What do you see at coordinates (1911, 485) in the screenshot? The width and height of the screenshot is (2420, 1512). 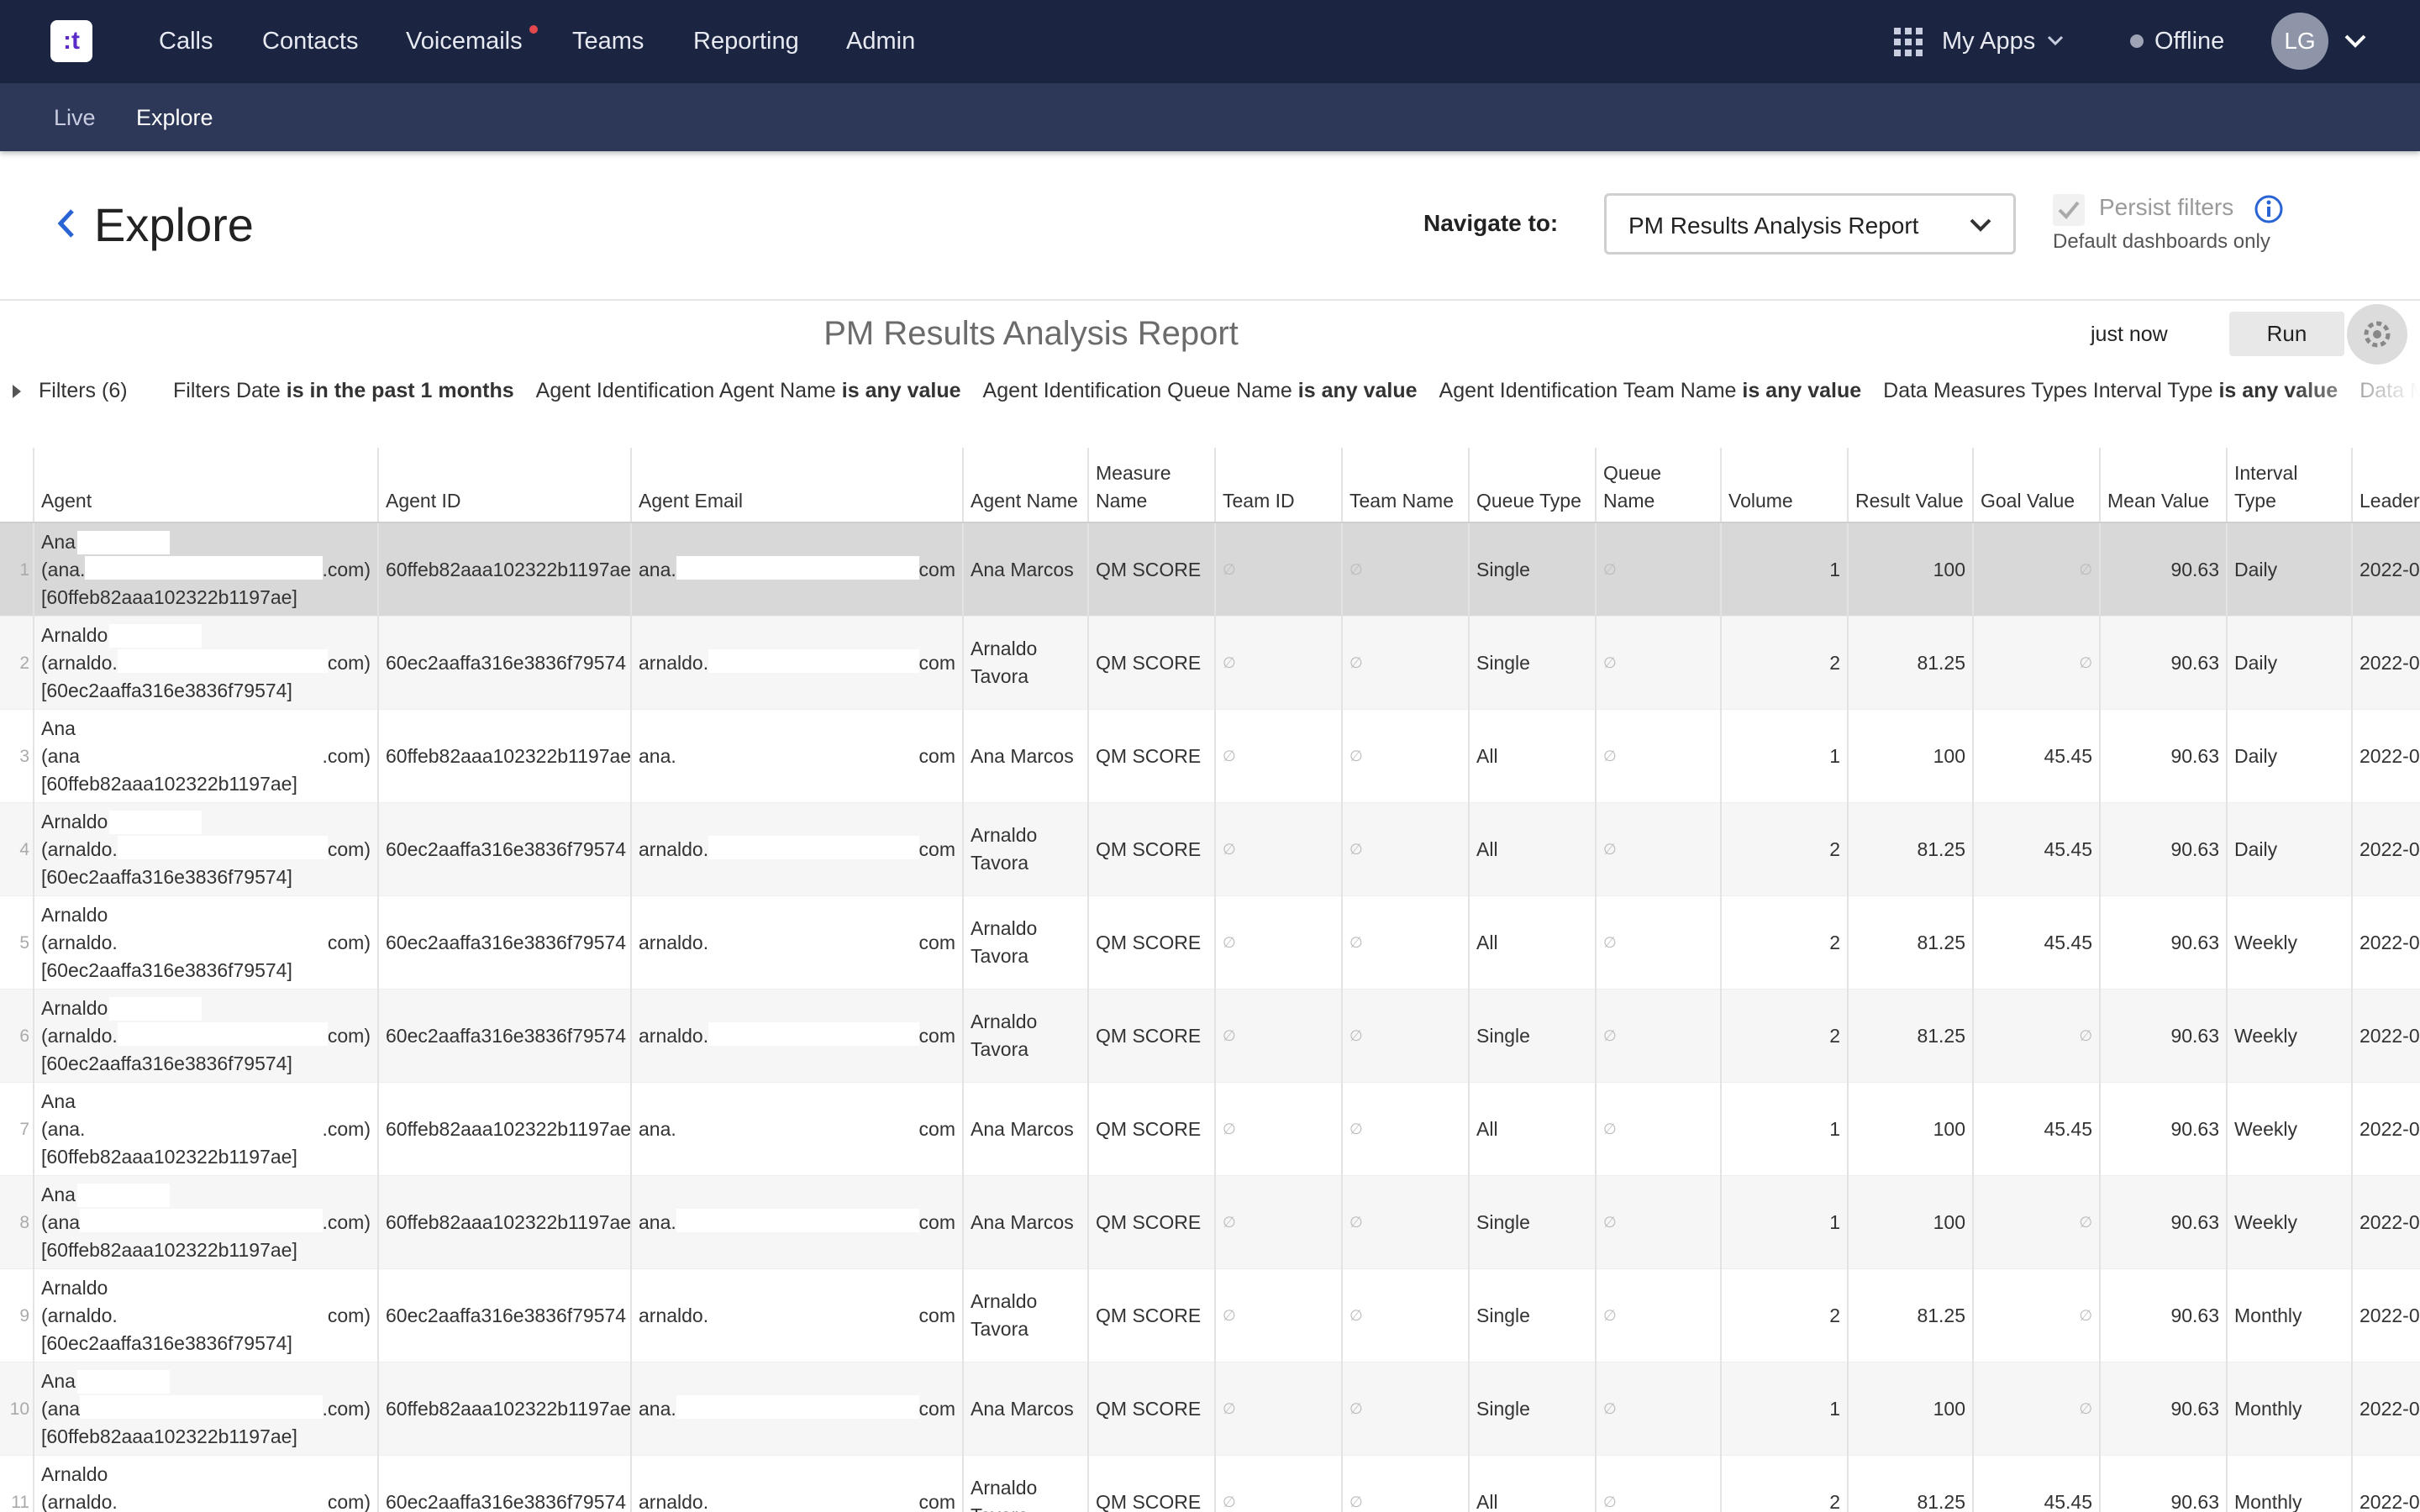 I see `column-header: Result Value` at bounding box center [1911, 485].